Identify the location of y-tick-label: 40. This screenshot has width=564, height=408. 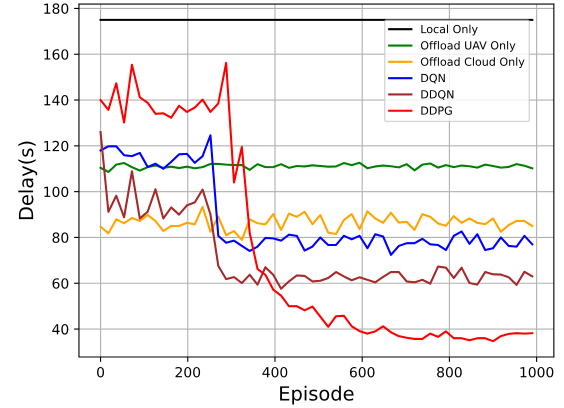
(60, 329).